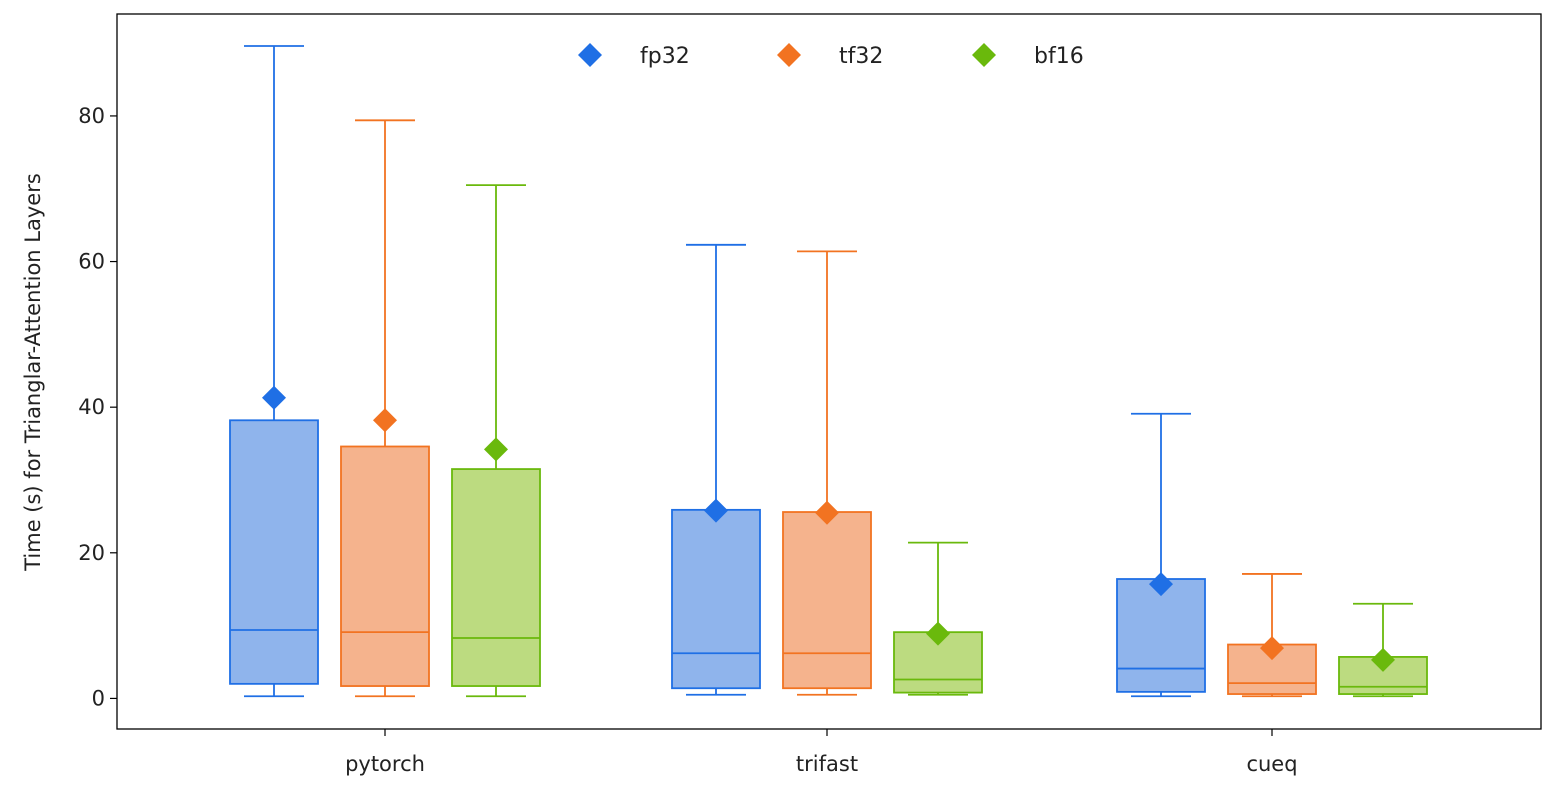 This screenshot has height=808, width=1551. I want to click on box-bf16-cueq, so click(1383, 650).